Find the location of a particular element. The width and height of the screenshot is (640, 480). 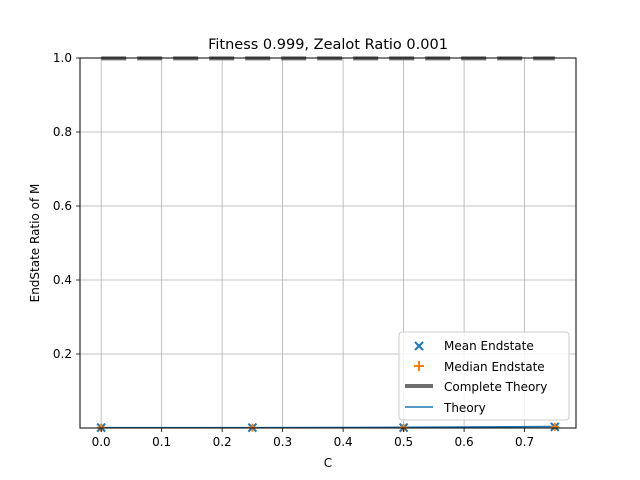

x-tick-label: 0.0 is located at coordinates (101, 442).